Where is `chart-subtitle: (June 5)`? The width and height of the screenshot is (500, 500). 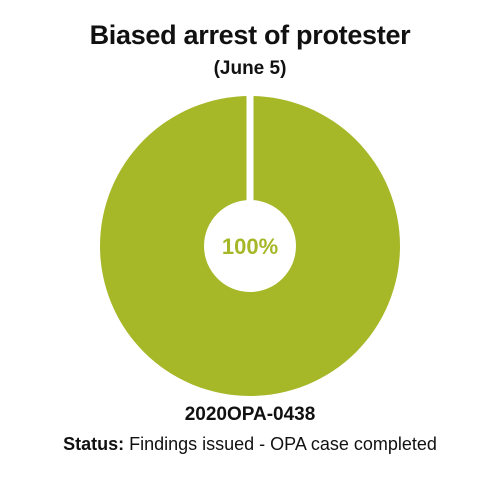 chart-subtitle: (June 5) is located at coordinates (250, 68).